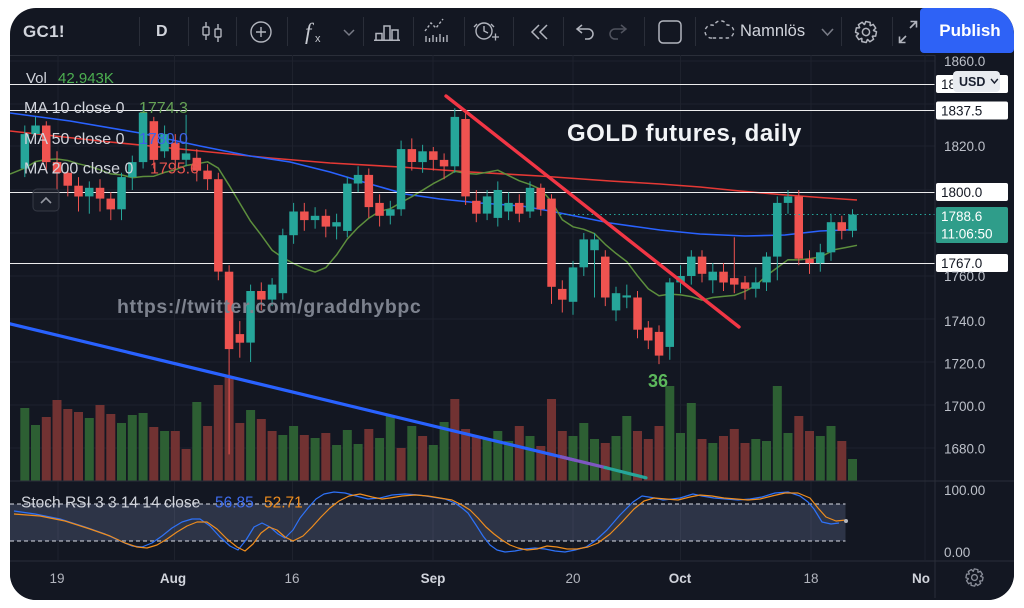 The image size is (1024, 608). I want to click on svg-text: 1740.0, so click(964, 321).